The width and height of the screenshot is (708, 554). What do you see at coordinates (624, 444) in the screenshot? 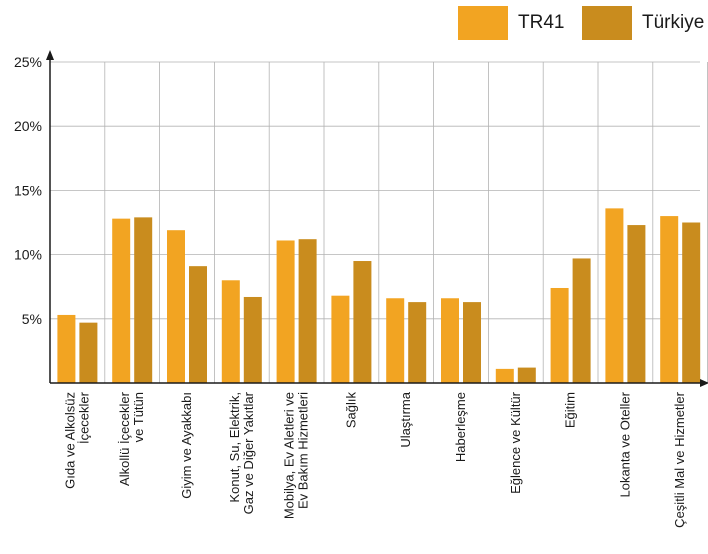
I see `x-tick-label: Lokanta ve Oteller` at bounding box center [624, 444].